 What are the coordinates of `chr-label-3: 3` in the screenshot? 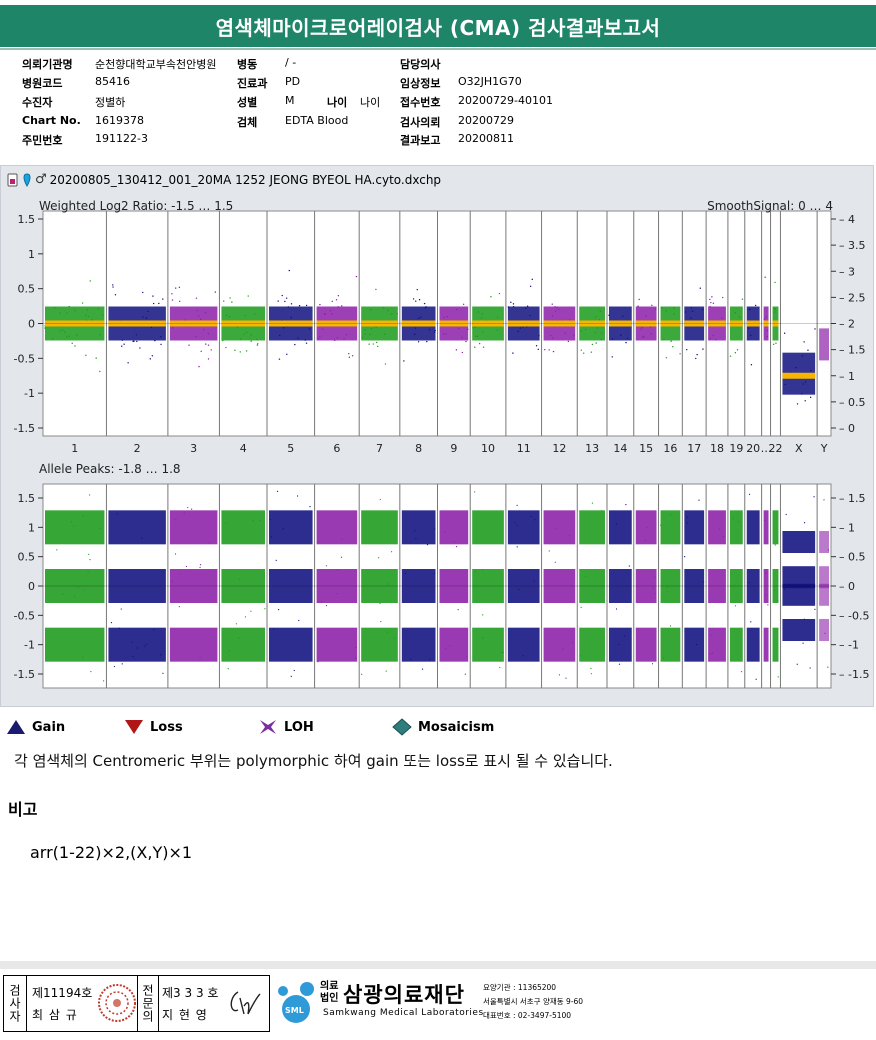 It's located at (193, 448).